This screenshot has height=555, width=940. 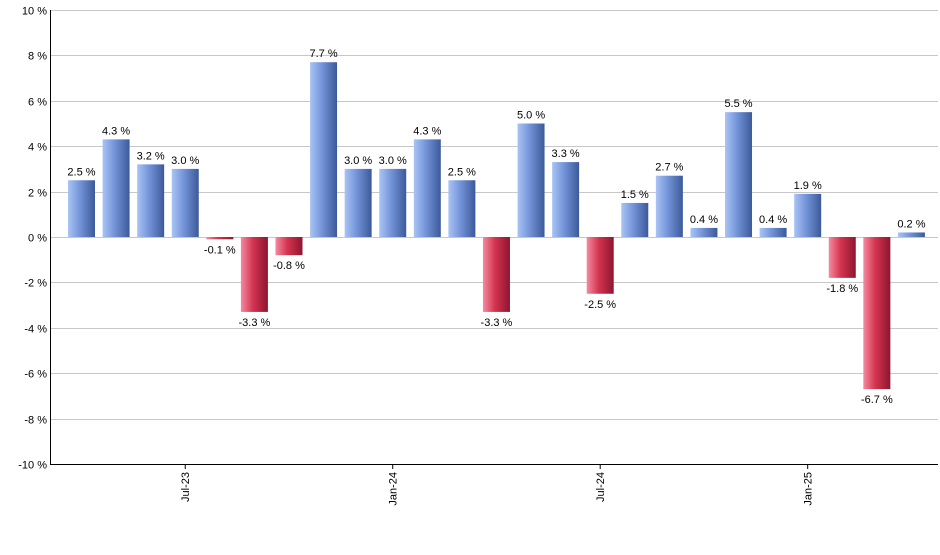 I want to click on data-label: 1.5 %, so click(x=635, y=195).